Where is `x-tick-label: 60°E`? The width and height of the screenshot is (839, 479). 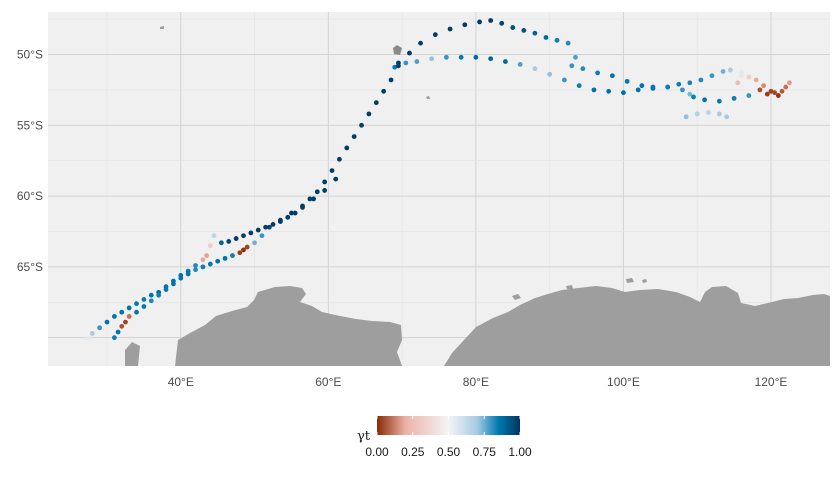
x-tick-label: 60°E is located at coordinates (328, 382).